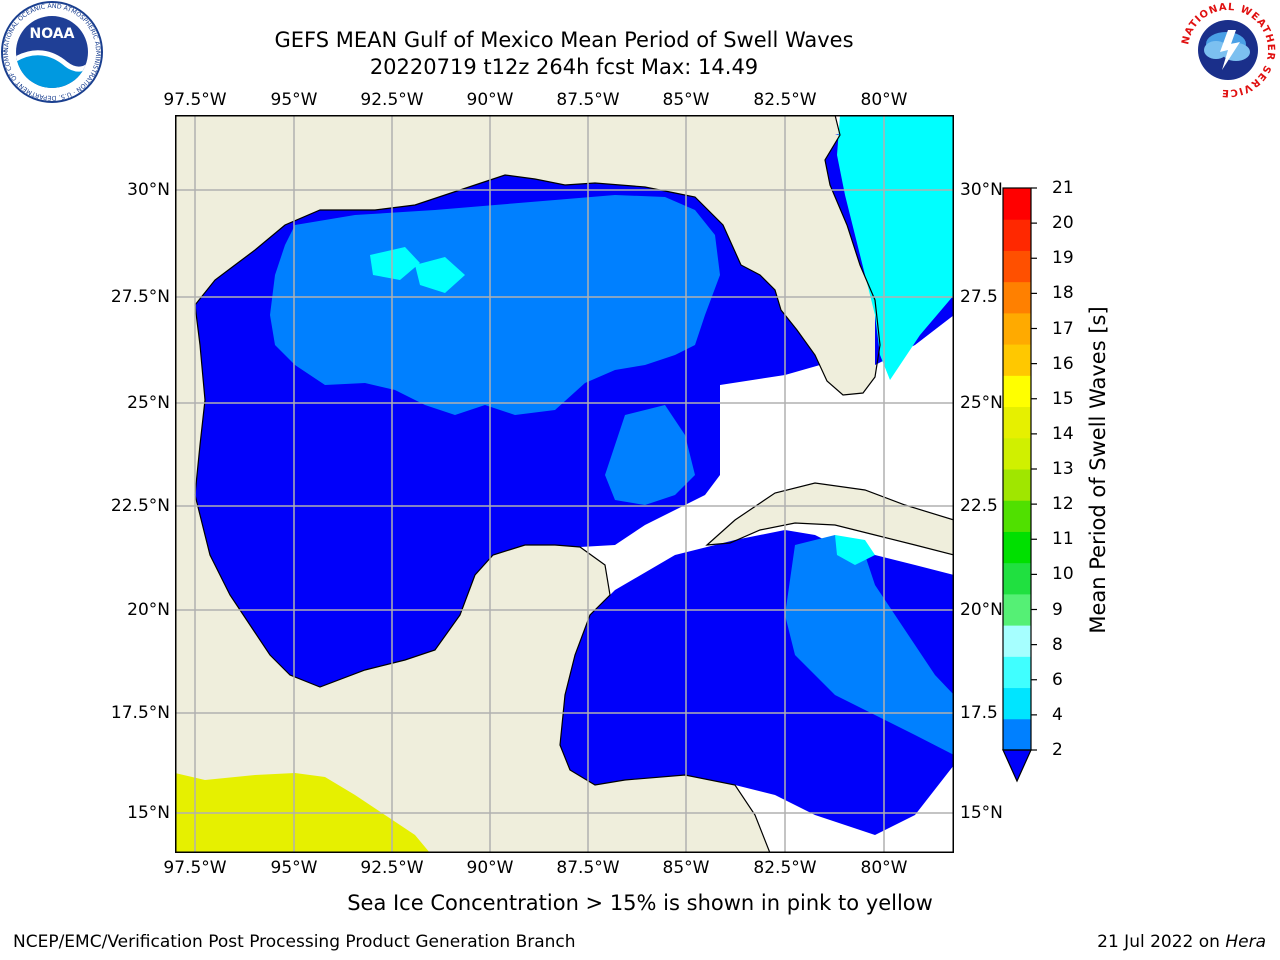 The height and width of the screenshot is (960, 1280). Describe the element at coordinates (981, 610) in the screenshot. I see `lat-label-right: 20°N` at that location.